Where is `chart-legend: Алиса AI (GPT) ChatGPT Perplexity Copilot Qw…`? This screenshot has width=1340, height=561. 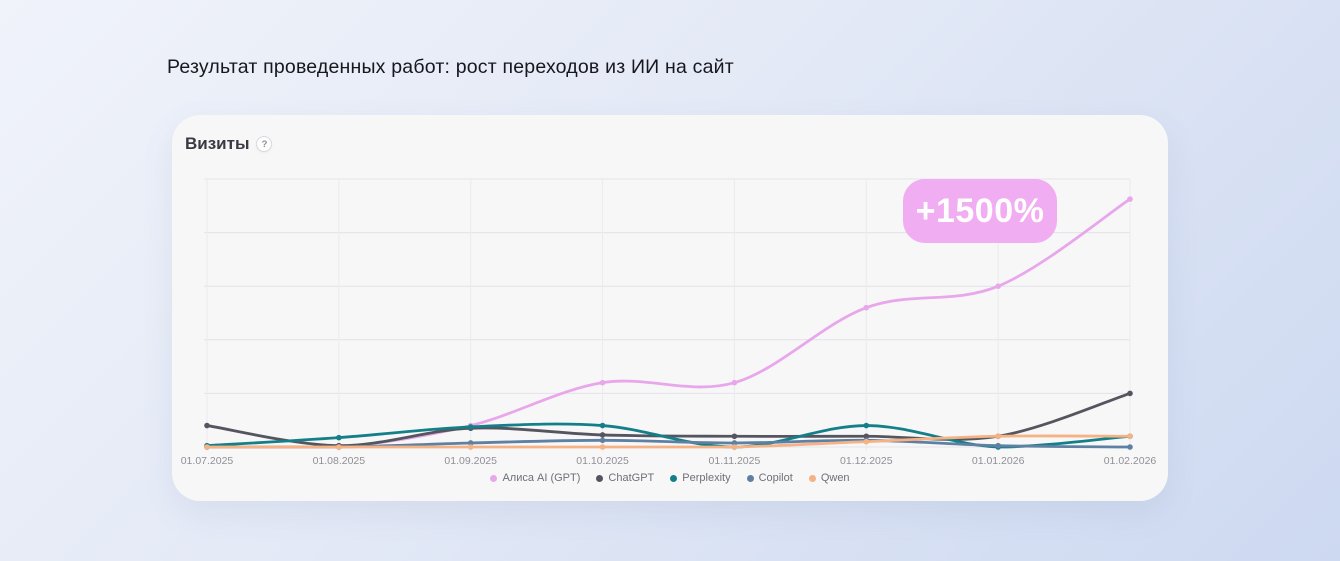
chart-legend: Алиса AI (GPT) ChatGPT Perplexity Copilot Qw… is located at coordinates (670, 478).